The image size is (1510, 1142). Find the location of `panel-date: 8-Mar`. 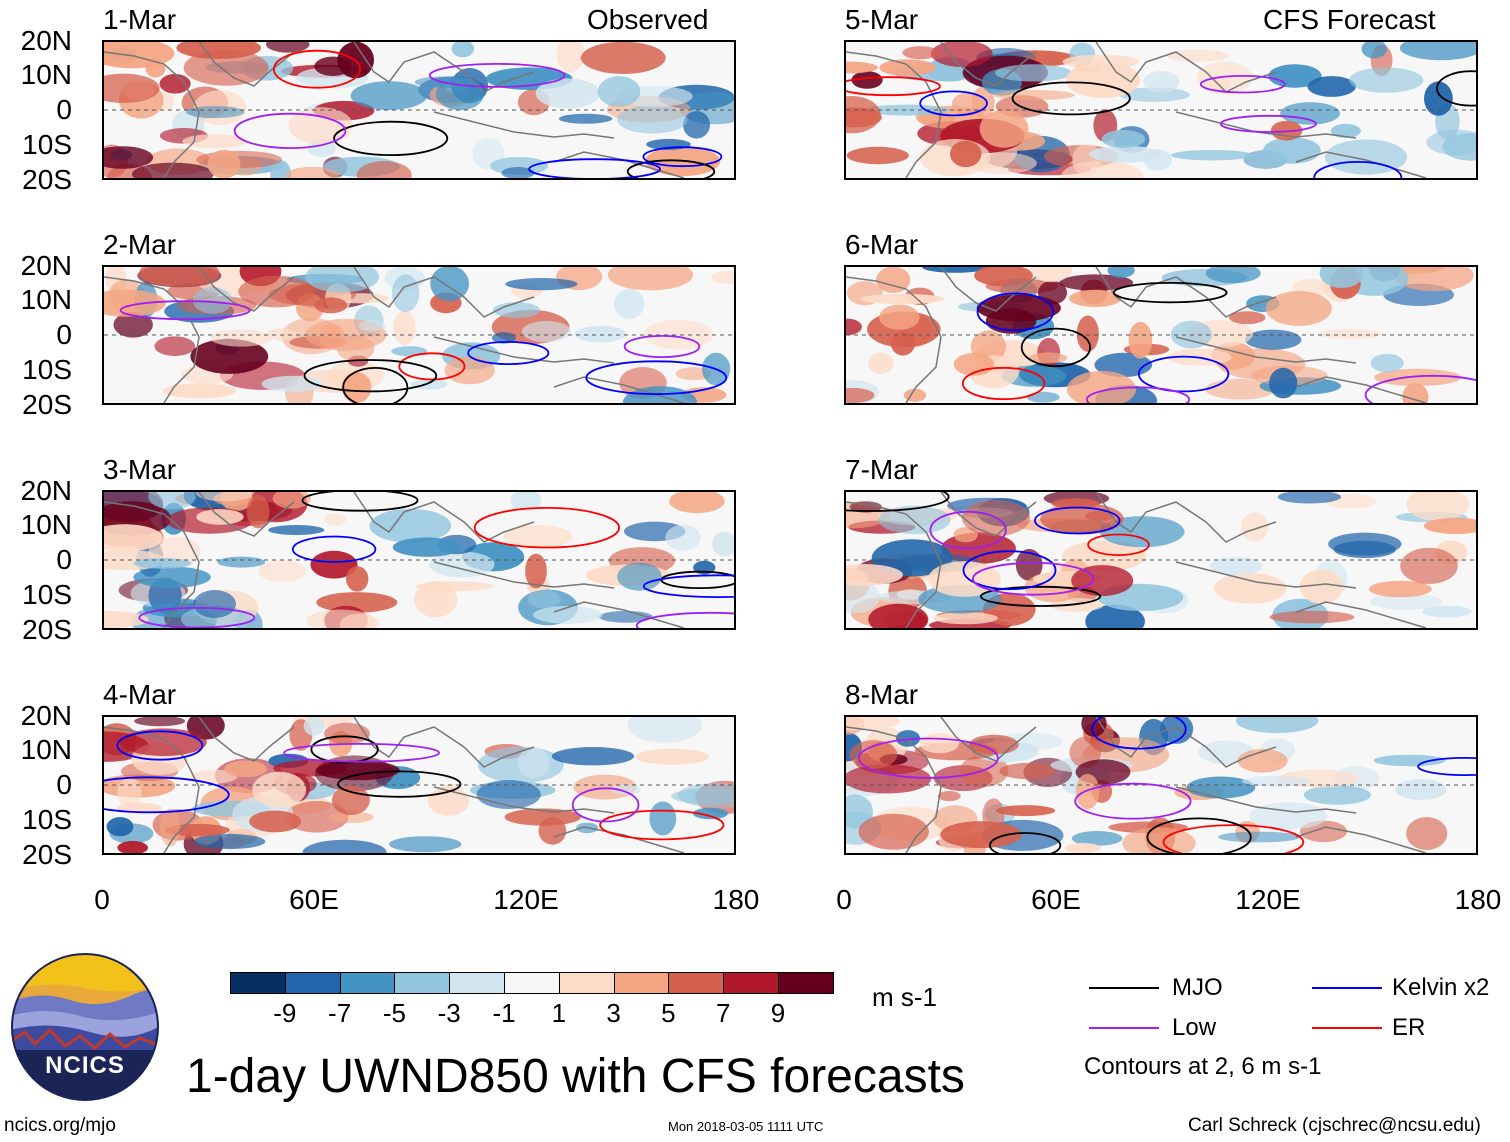

panel-date: 8-Mar is located at coordinates (882, 694).